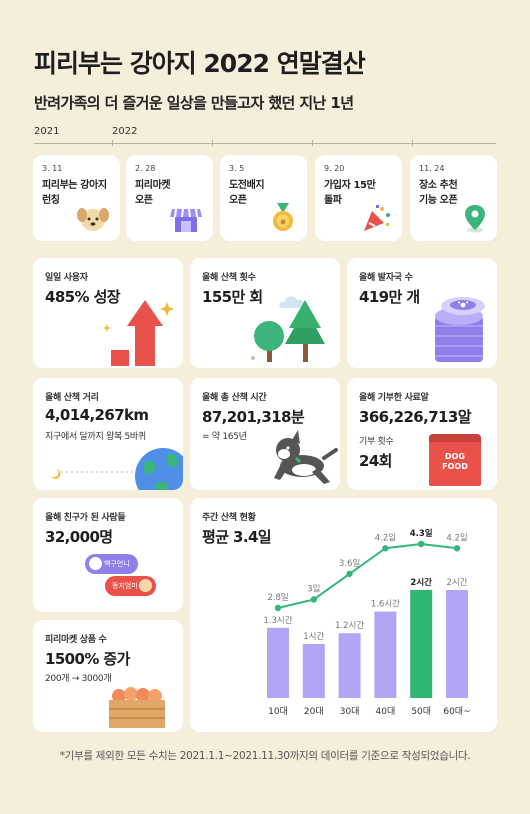  What do you see at coordinates (385, 604) in the screenshot?
I see `bar-value-label: 1.6시간` at bounding box center [385, 604].